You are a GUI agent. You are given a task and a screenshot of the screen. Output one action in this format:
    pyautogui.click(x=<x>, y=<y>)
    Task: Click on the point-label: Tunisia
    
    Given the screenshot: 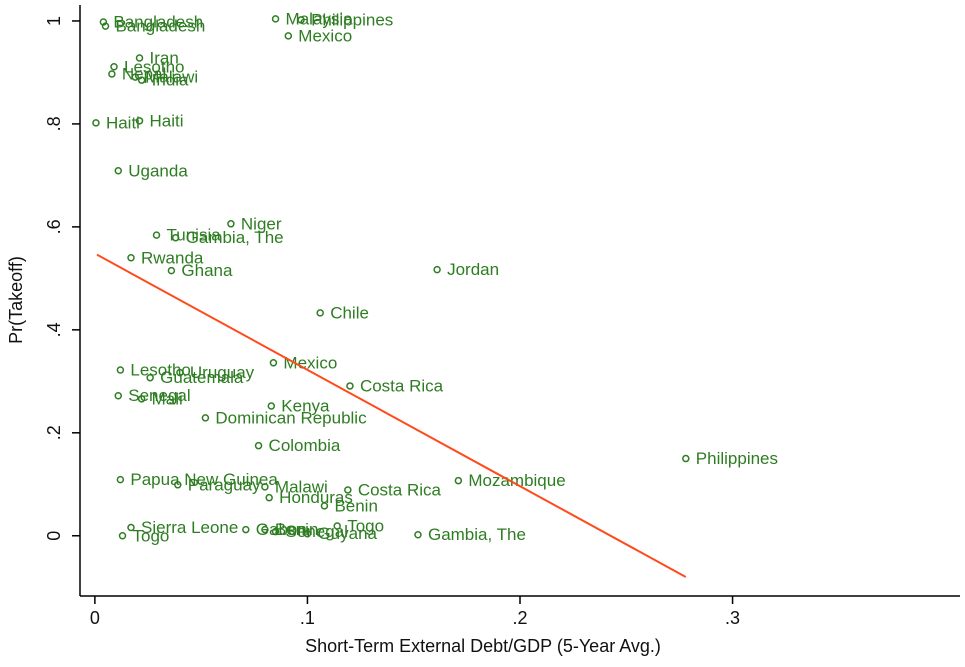 What is the action you would take?
    pyautogui.click(x=194, y=235)
    